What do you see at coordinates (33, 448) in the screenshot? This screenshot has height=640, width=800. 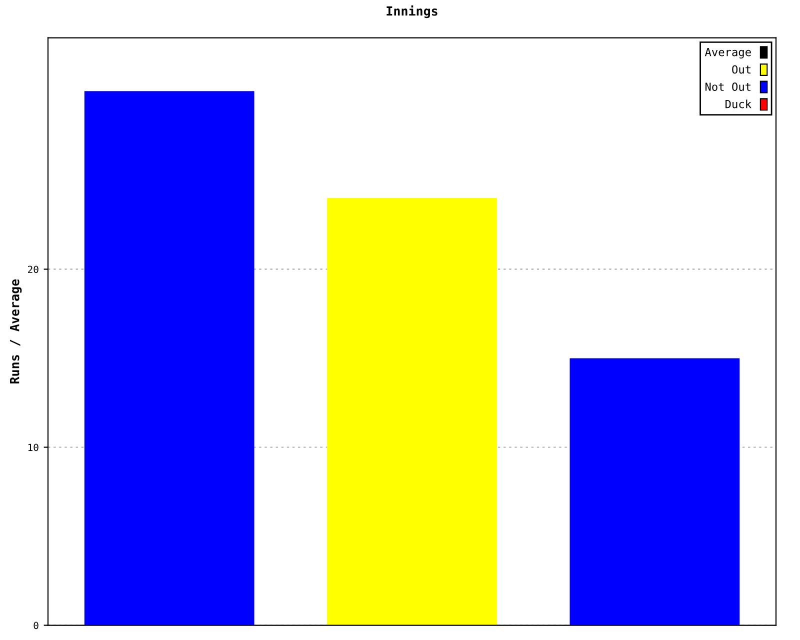 I see `y-tick-label: 10` at bounding box center [33, 448].